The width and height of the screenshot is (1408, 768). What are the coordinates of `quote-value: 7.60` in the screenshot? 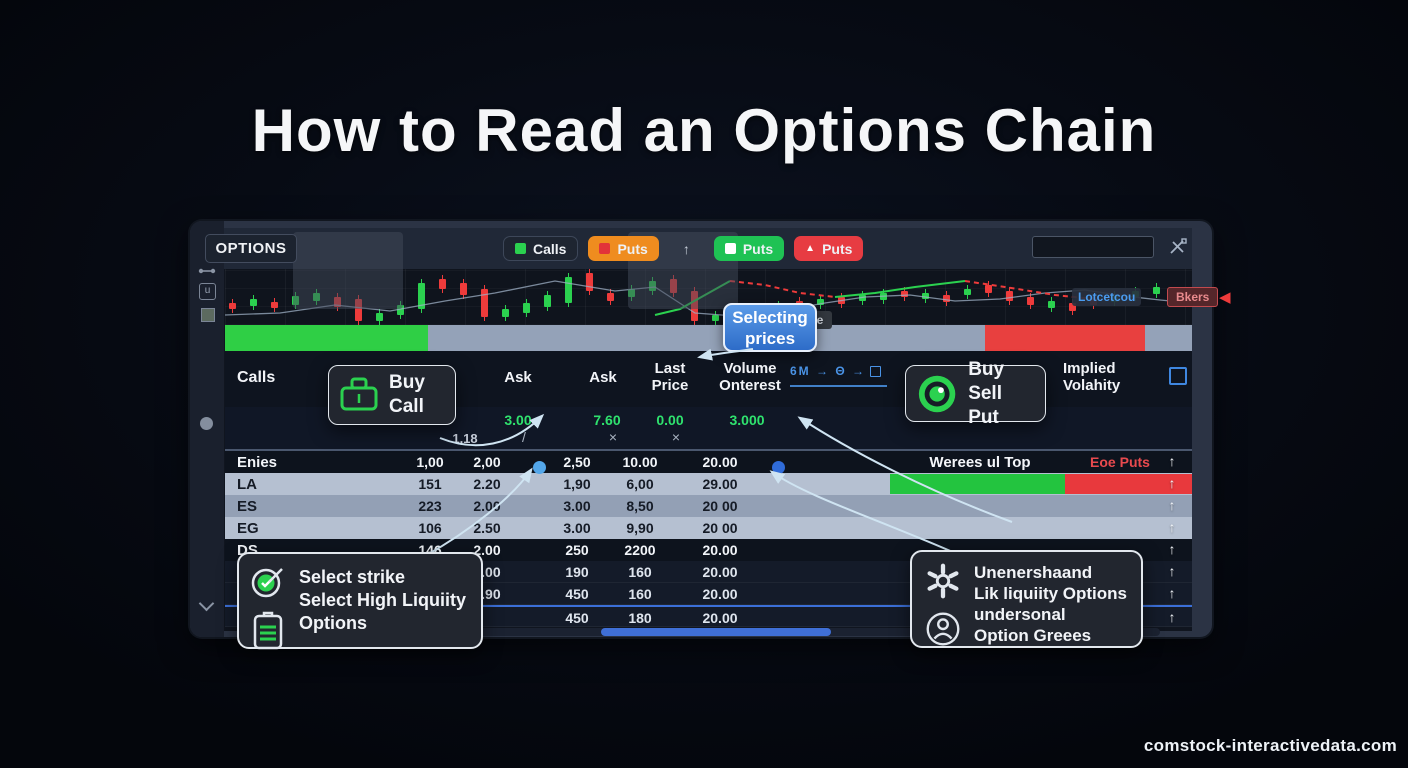 It's located at (607, 420).